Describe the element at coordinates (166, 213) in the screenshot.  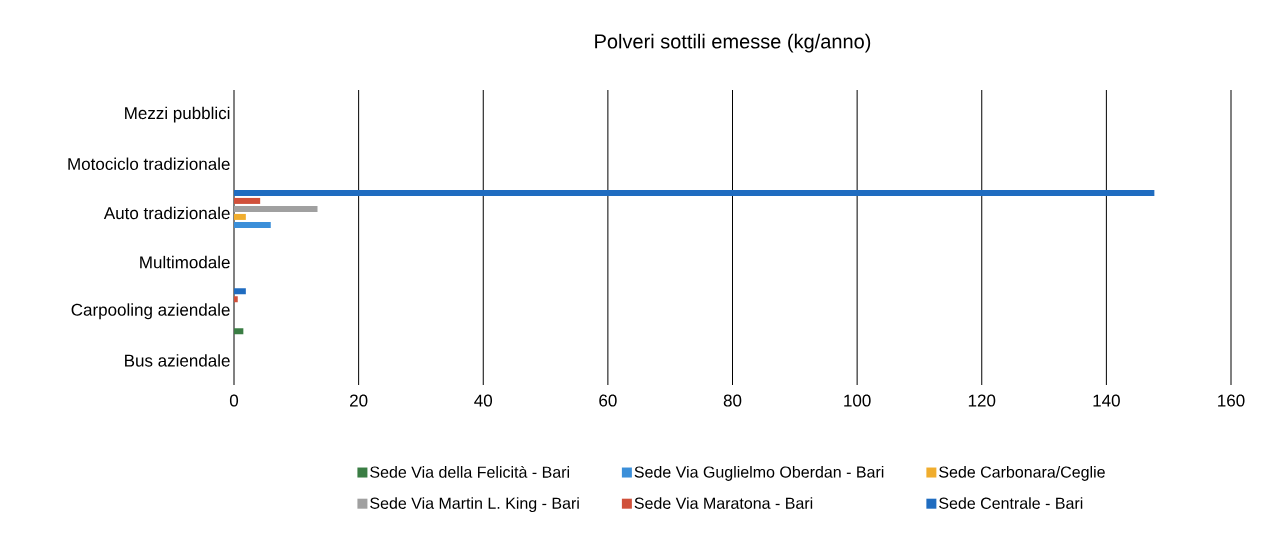
I see `y-tick-label: Auto tradizionale` at that location.